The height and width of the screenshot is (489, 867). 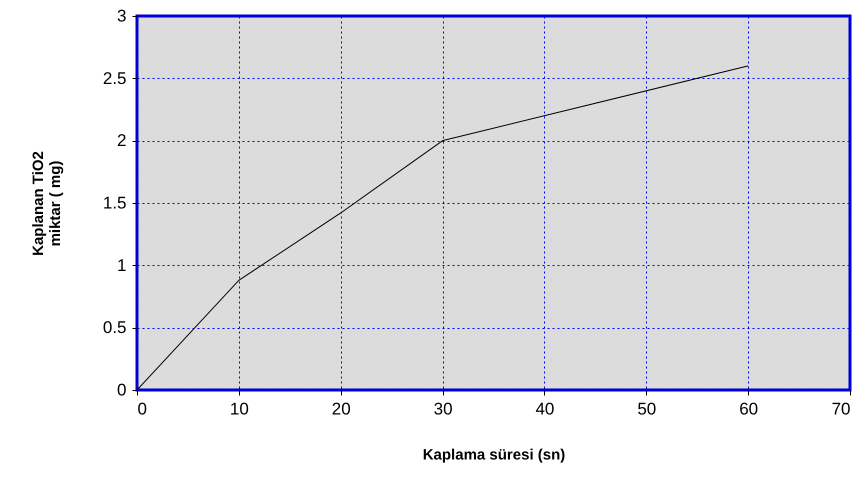 What do you see at coordinates (341, 409) in the screenshot?
I see `x-tick-label: 20` at bounding box center [341, 409].